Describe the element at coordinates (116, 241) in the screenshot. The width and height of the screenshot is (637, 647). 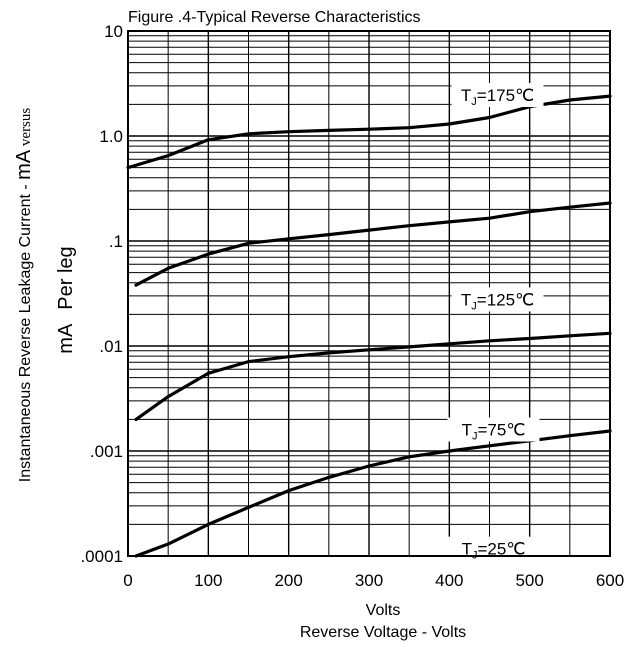
I see `y-tick-label: .1` at that location.